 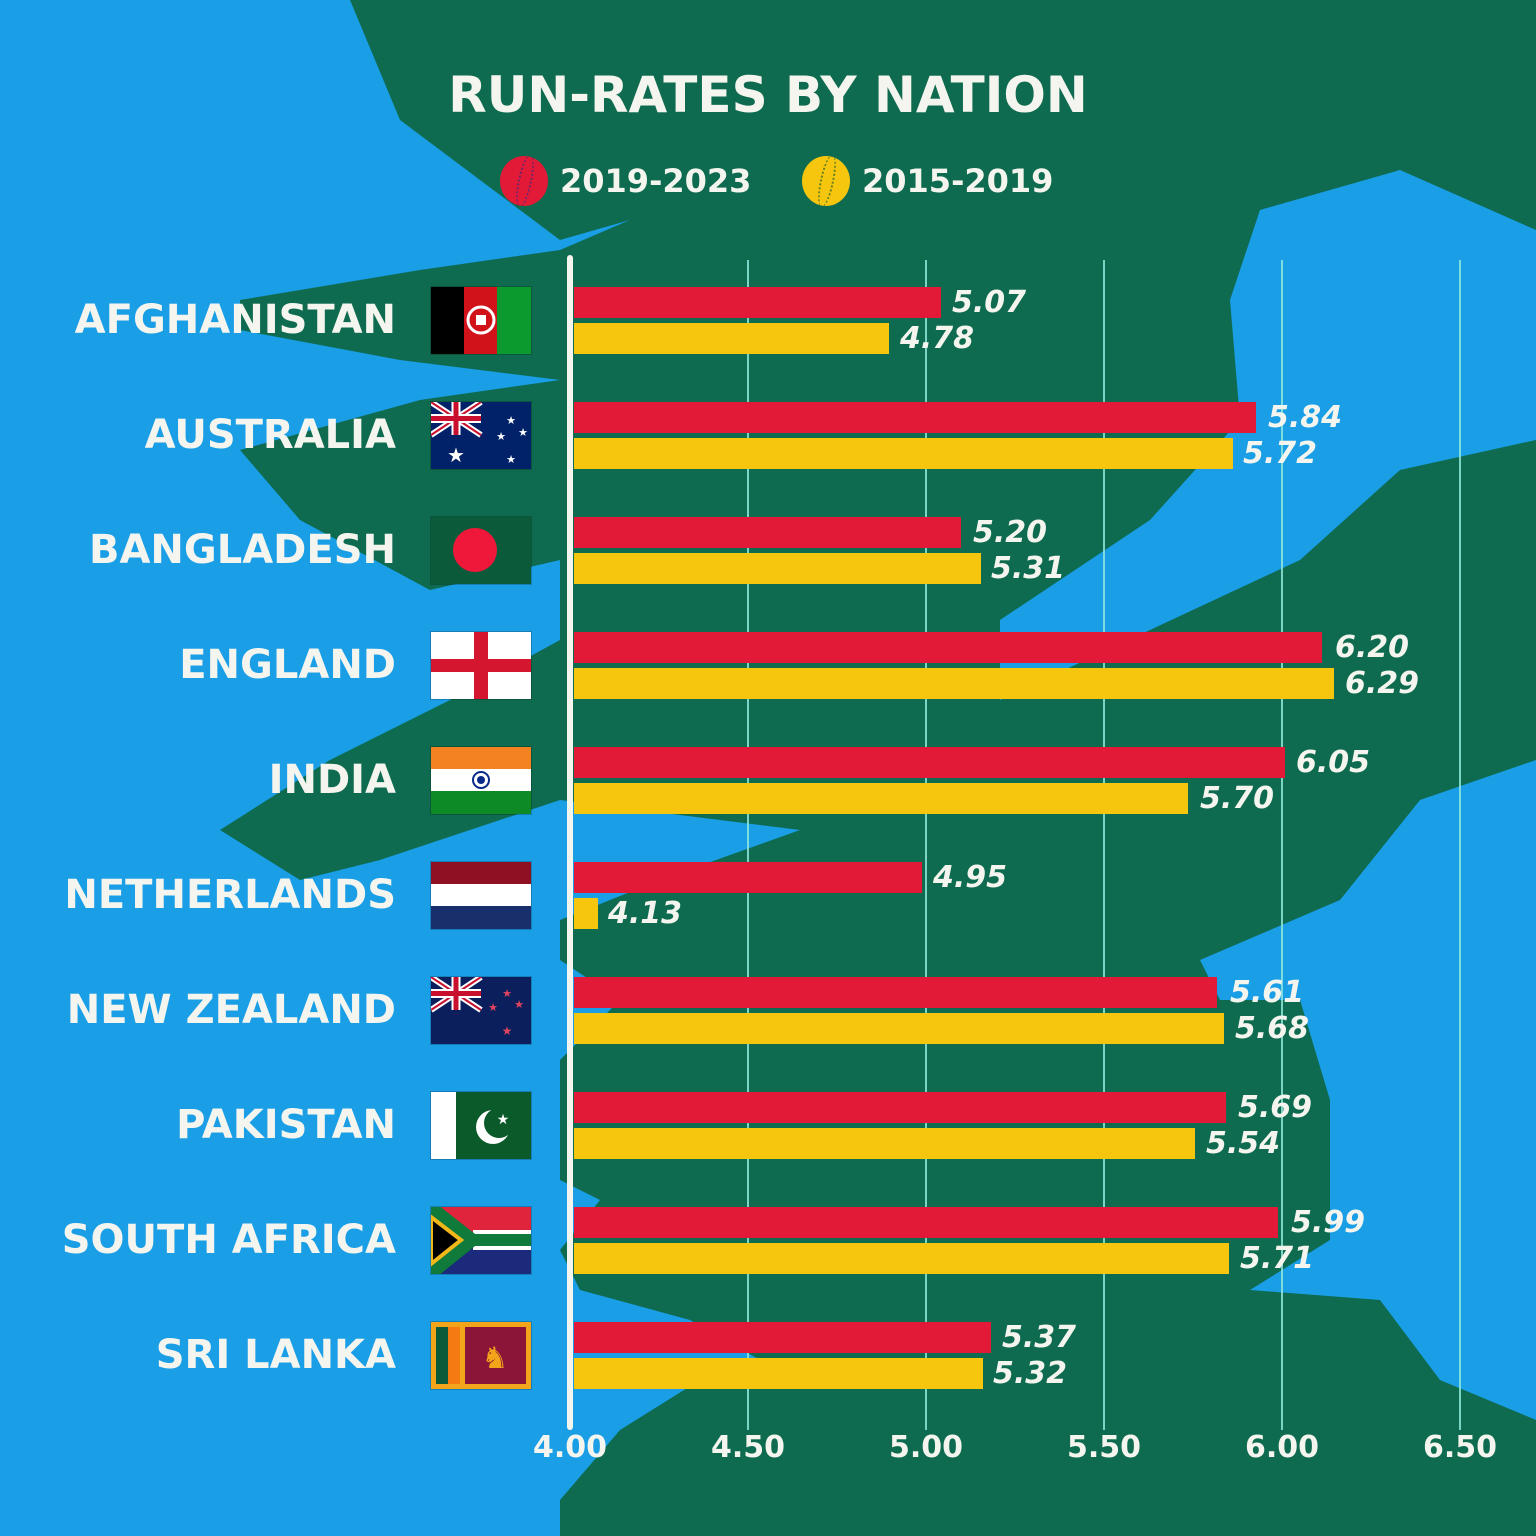 I want to click on legend-item-2019-2023: 2019-2023, so click(x=625, y=181).